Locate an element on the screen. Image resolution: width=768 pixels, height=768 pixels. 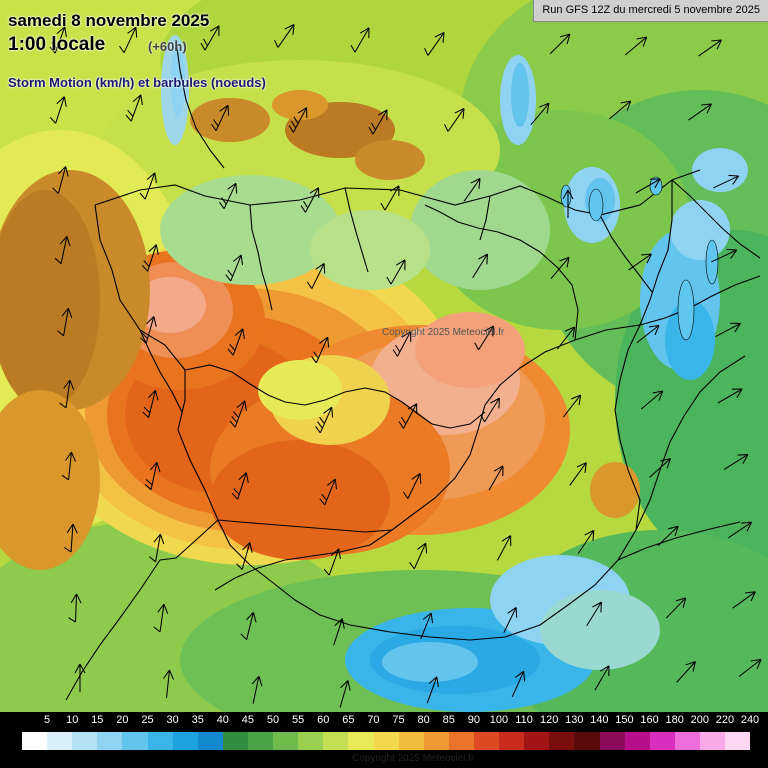
color-scale-bar is located at coordinates (386, 741).